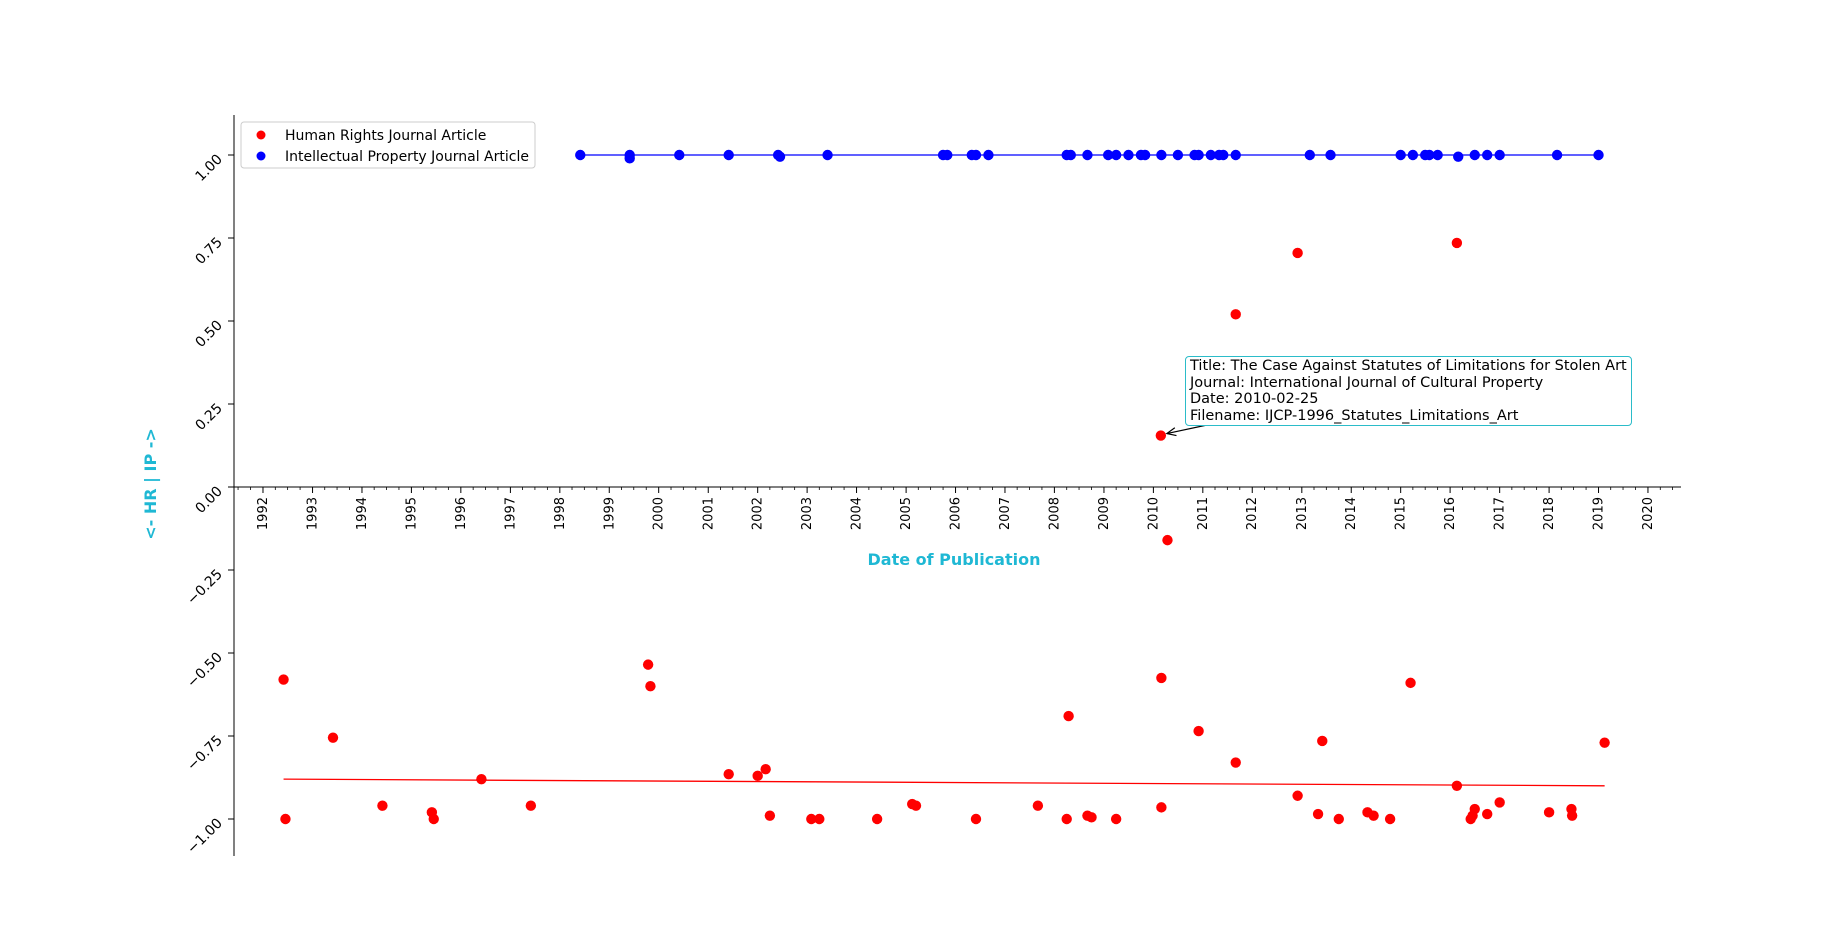  I want to click on x-tick-label: 2007, so click(1005, 513).